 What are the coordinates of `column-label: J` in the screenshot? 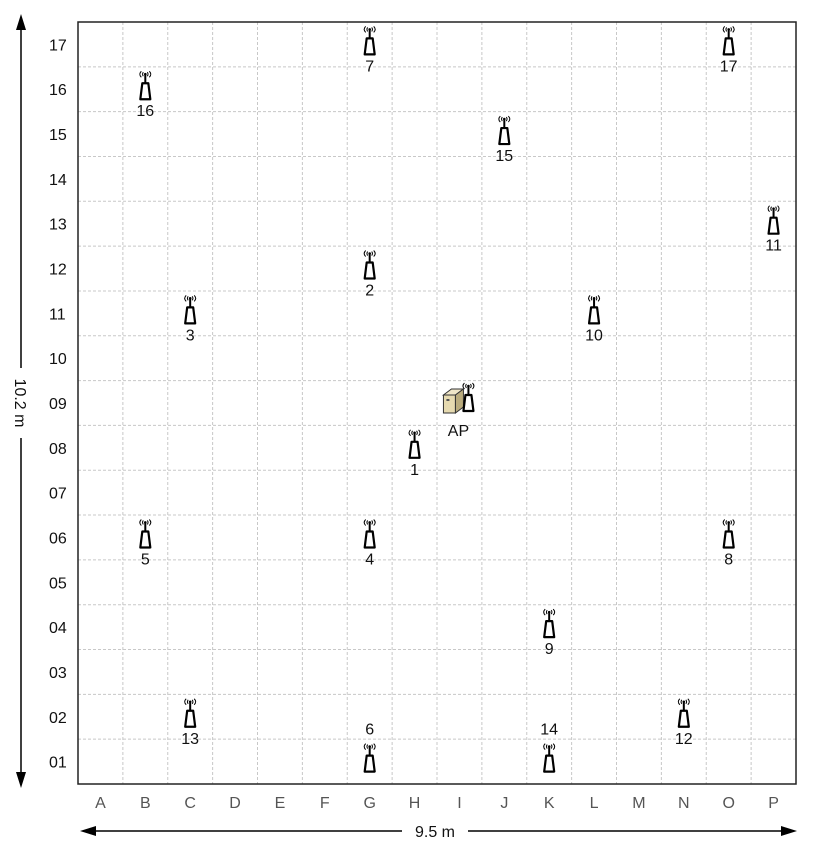 It's located at (504, 803).